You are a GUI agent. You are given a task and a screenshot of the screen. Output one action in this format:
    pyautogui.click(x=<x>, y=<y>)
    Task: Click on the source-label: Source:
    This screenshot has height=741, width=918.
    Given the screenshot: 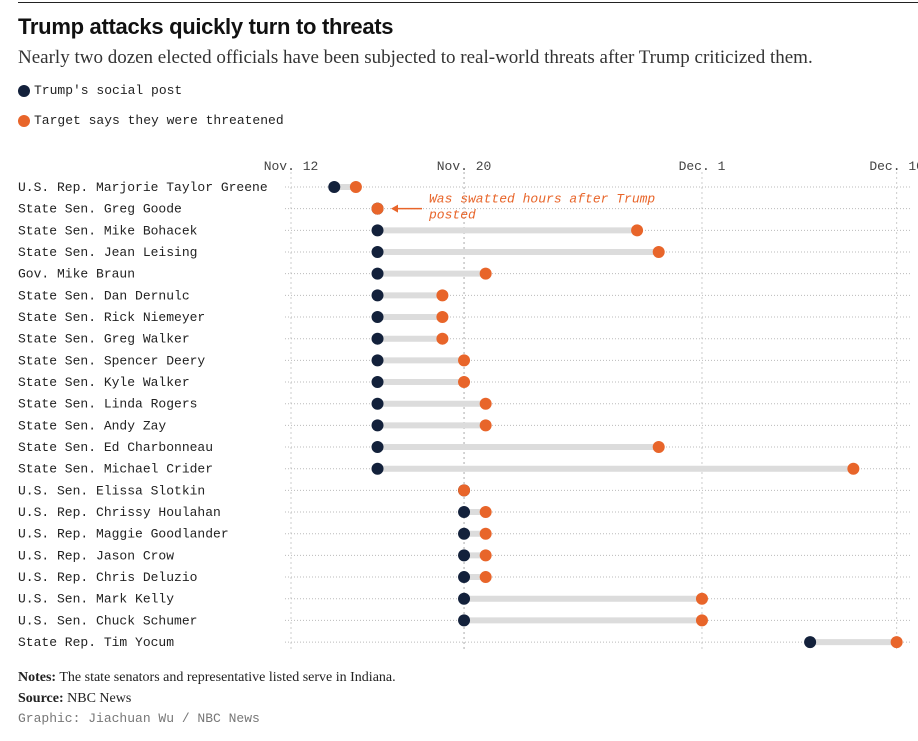 What is the action you would take?
    pyautogui.click(x=41, y=698)
    